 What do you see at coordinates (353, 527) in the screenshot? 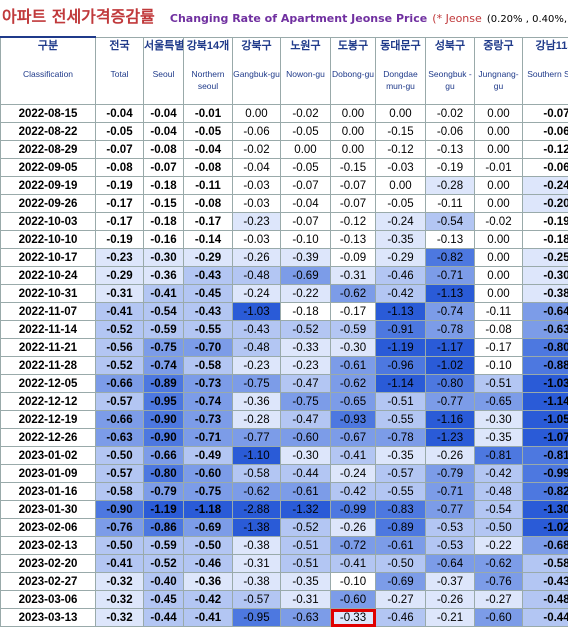
I see `value-cell: -0.26` at bounding box center [353, 527].